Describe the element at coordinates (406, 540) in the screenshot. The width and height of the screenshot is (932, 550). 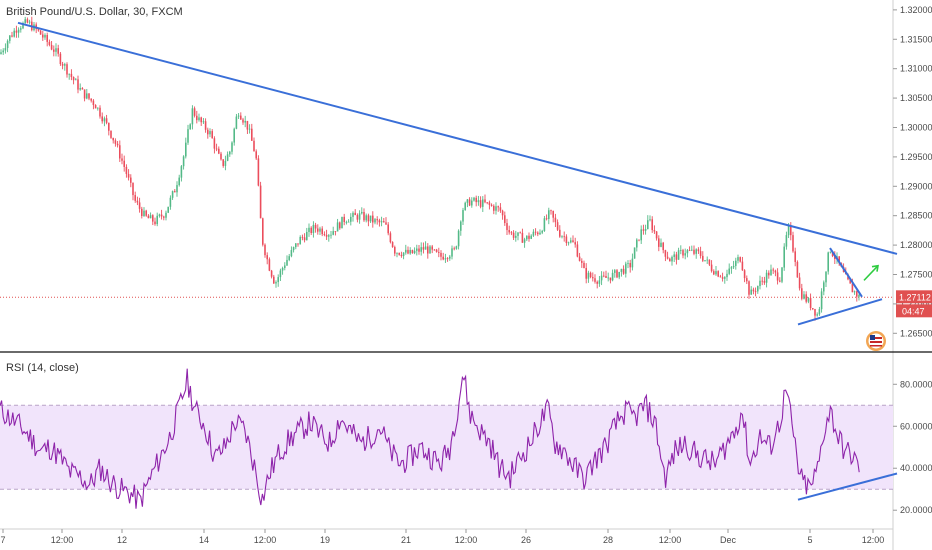
I see `date-tick-label: 21` at that location.